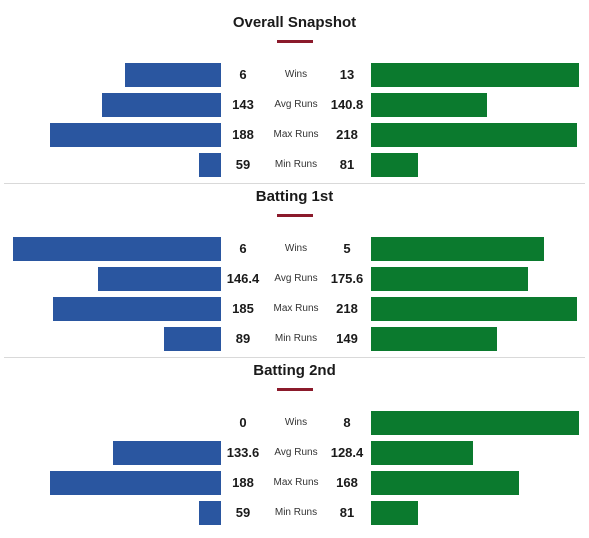  I want to click on bar-row: 133.6 Avg Runs 128.4, so click(294, 453).